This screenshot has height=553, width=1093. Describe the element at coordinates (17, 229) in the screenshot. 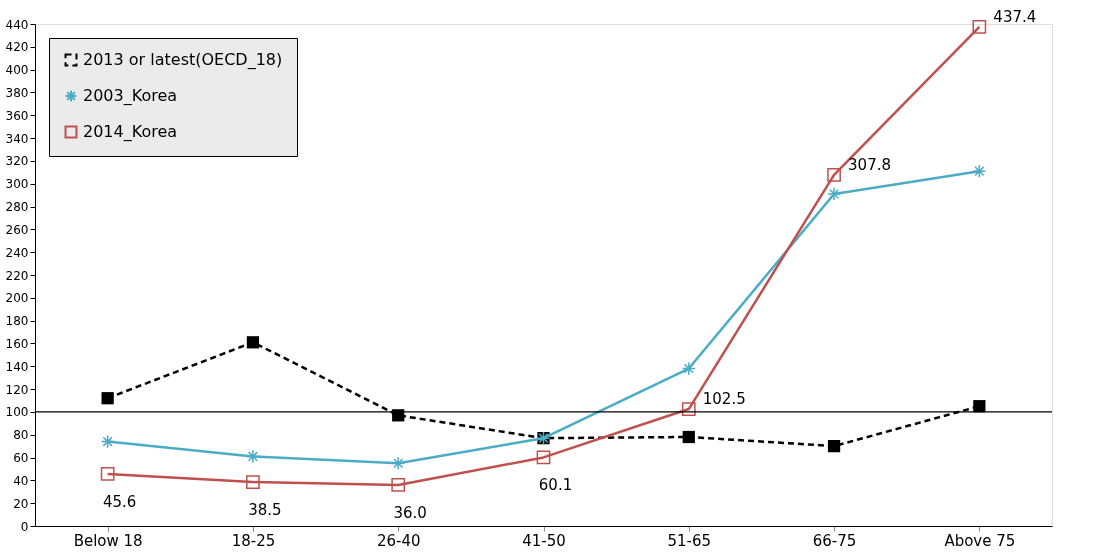

I see `y-tick-label: 260` at that location.